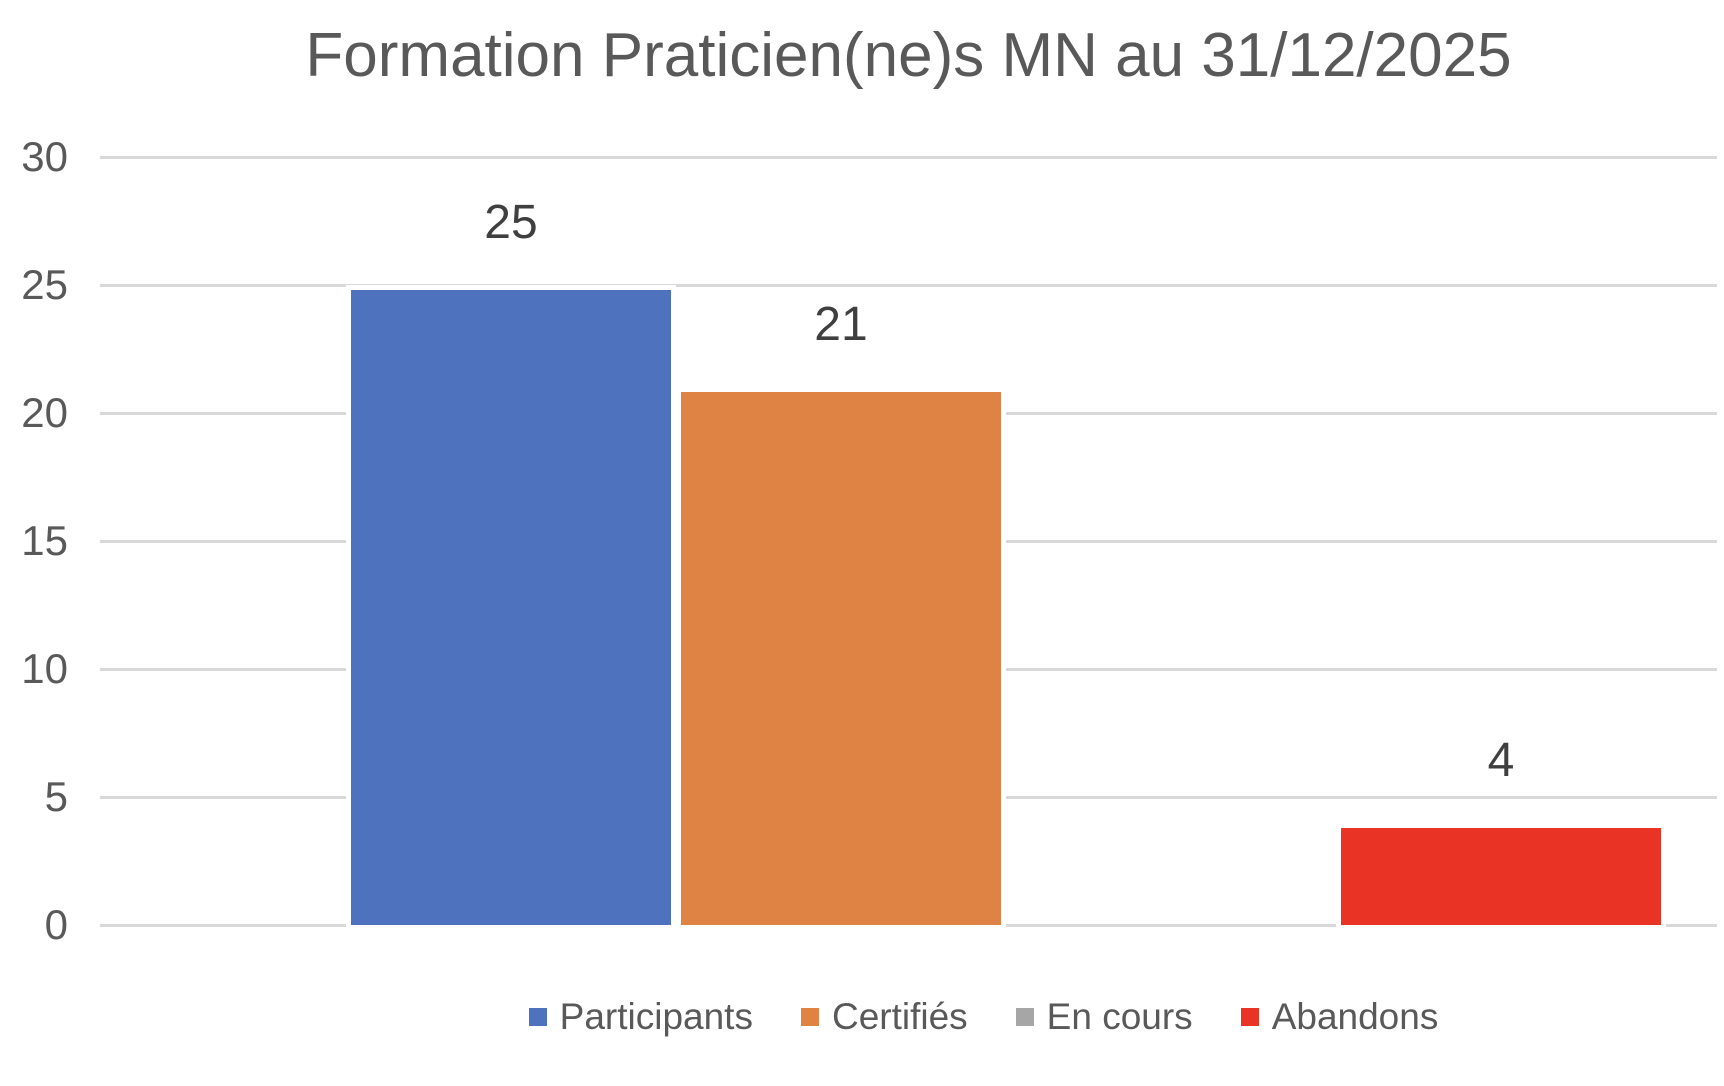  I want to click on legend: Participants Certifiés En cours Abandons, so click(949, 1017).